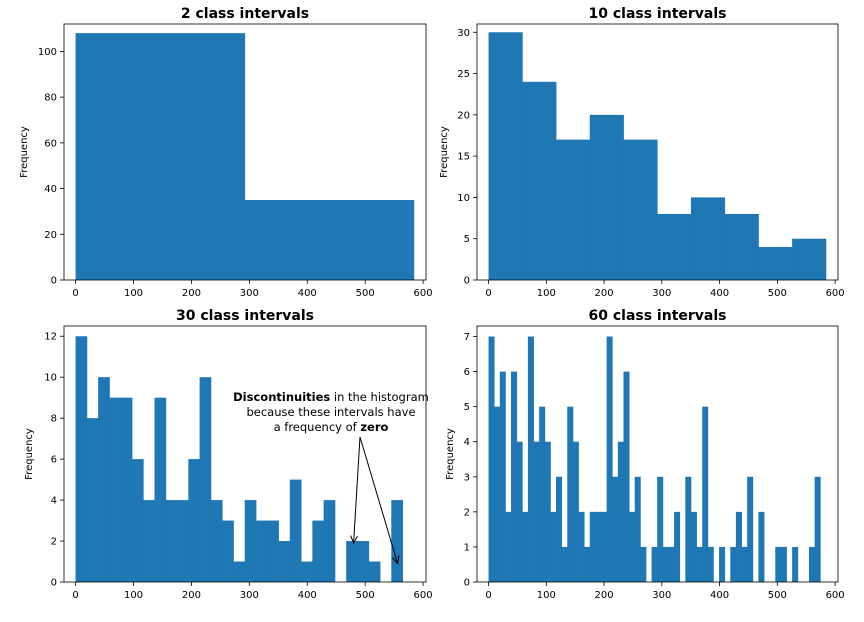 Image resolution: width=864 pixels, height=622 pixels. What do you see at coordinates (463, 74) in the screenshot?
I see `y-tick-label: 25` at bounding box center [463, 74].